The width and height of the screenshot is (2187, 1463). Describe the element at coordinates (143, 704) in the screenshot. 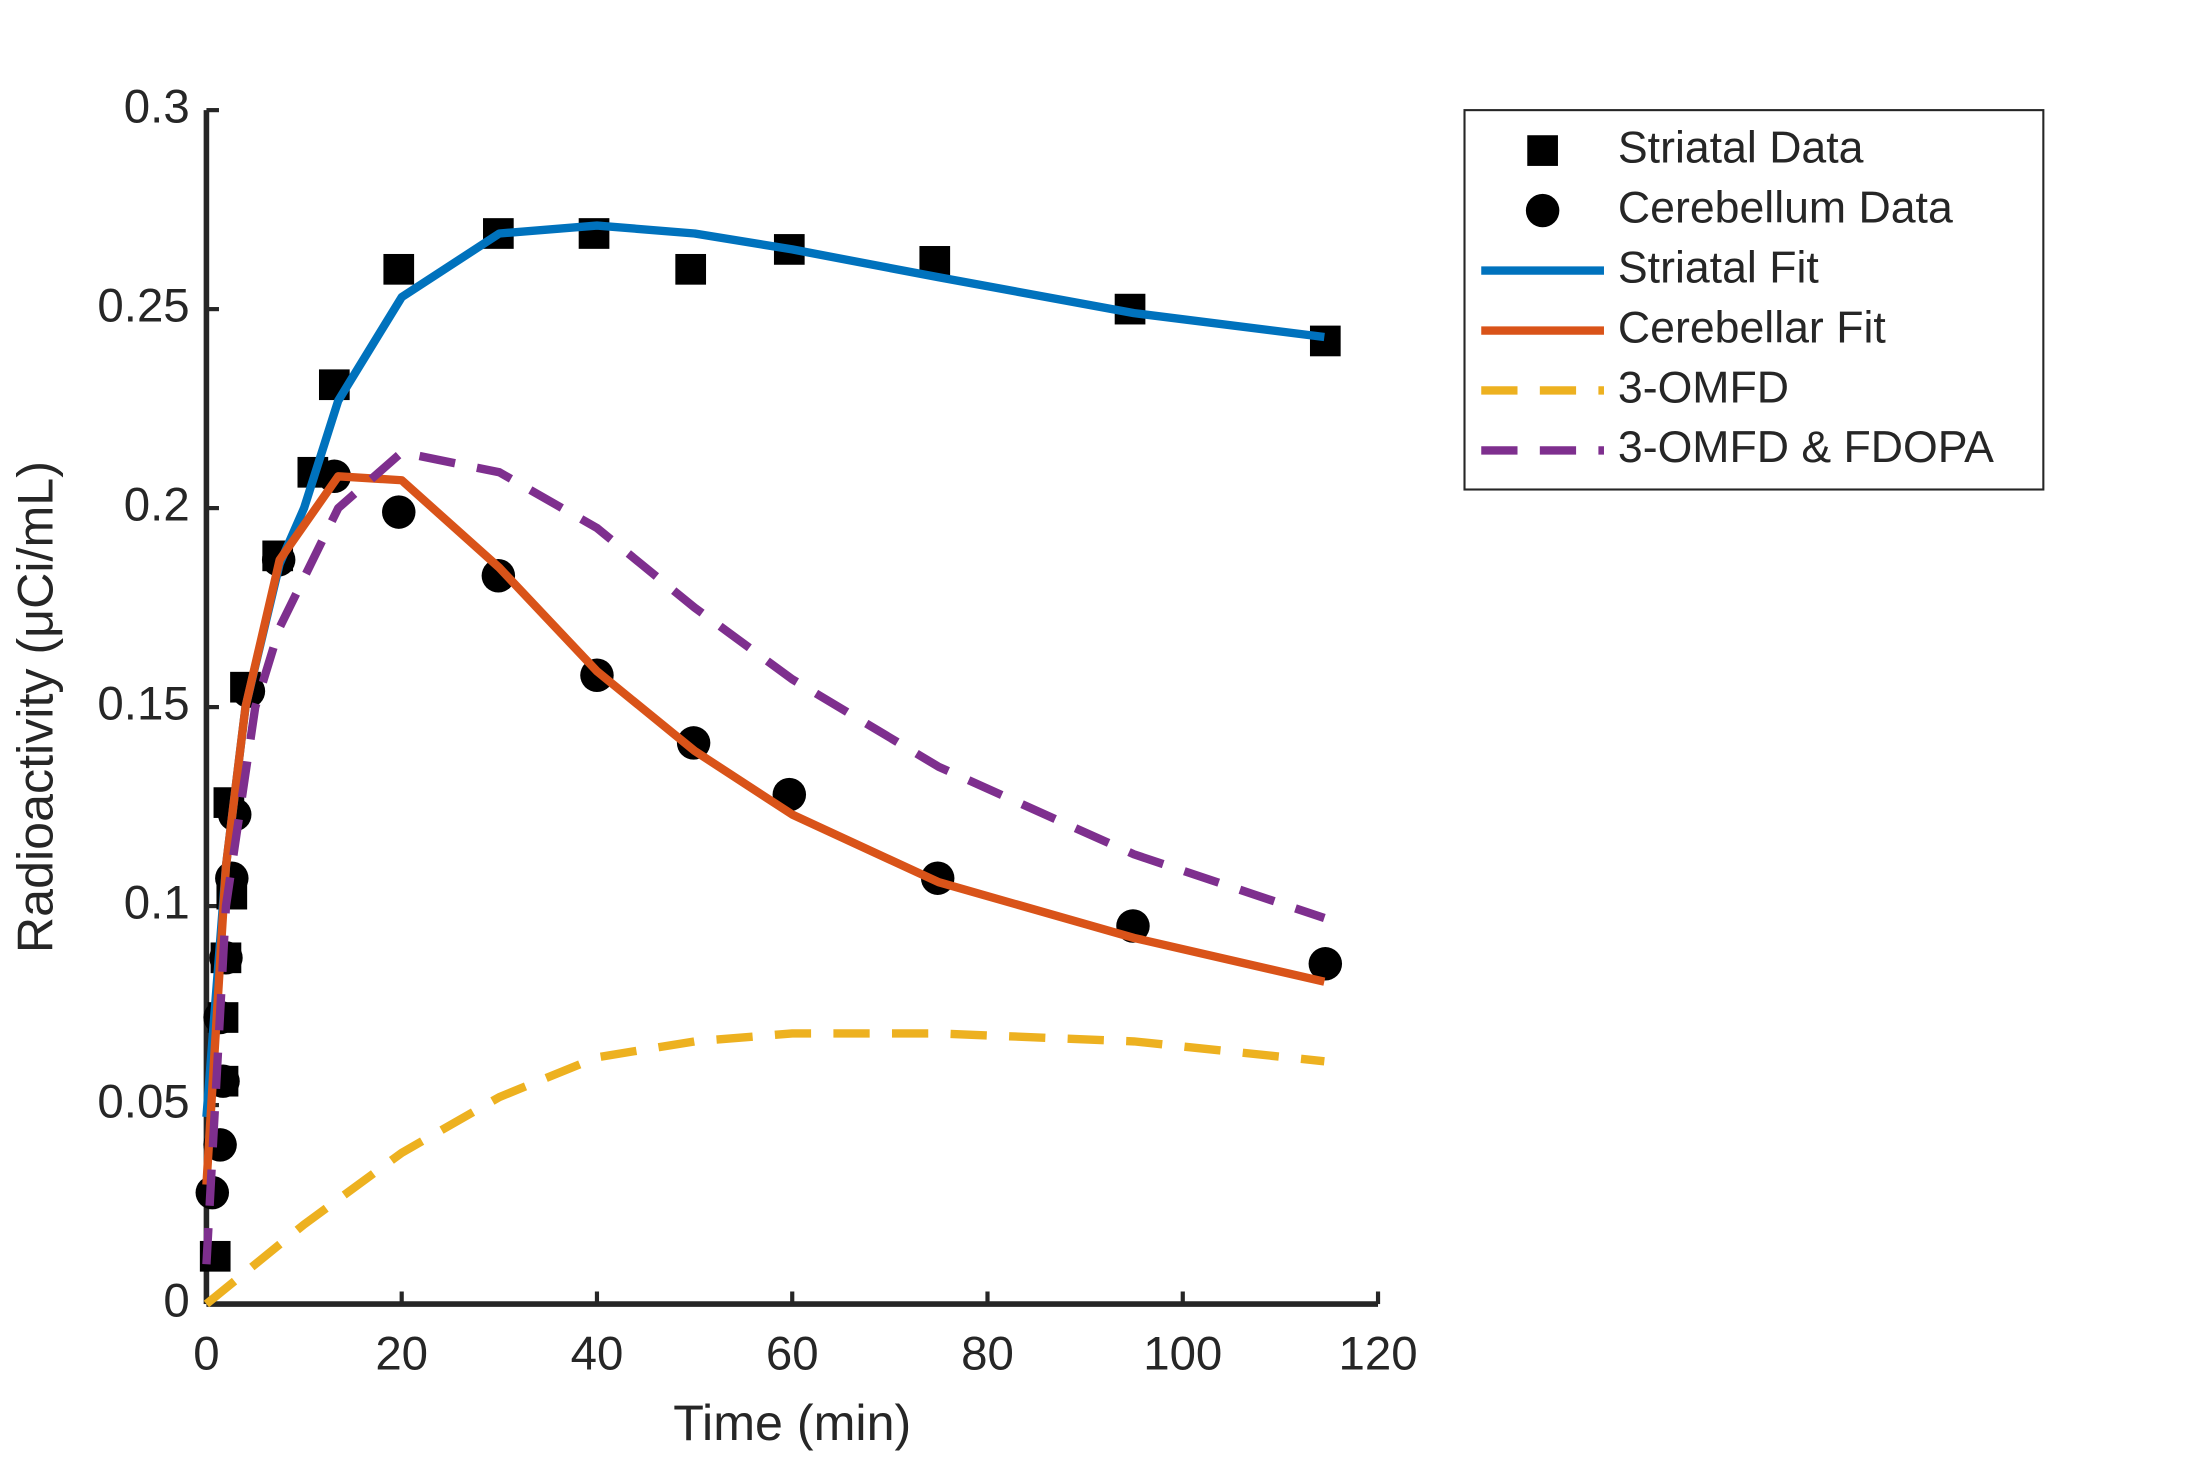

I see `y-tick-label: 0.15` at that location.